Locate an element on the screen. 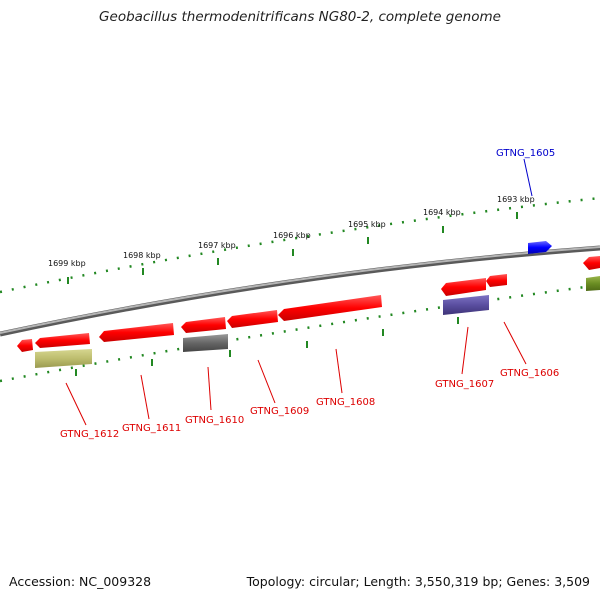 The image size is (600, 600). tick-label: 1693 kbp is located at coordinates (516, 199).